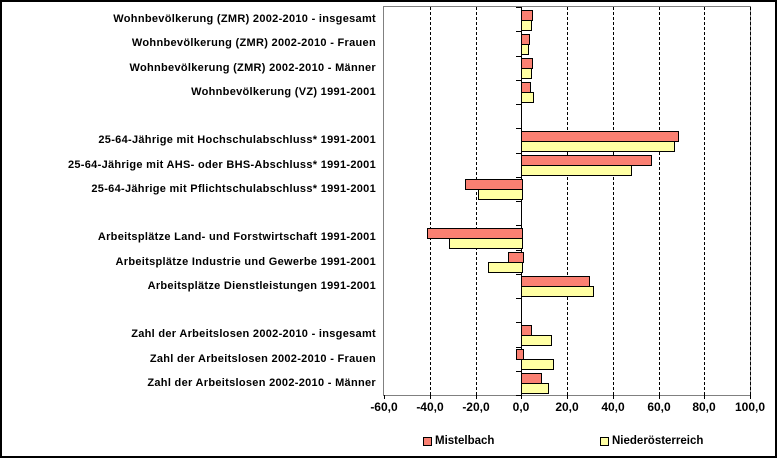  What do you see at coordinates (659, 407) in the screenshot?
I see `x-tick-label: 60,0` at bounding box center [659, 407].